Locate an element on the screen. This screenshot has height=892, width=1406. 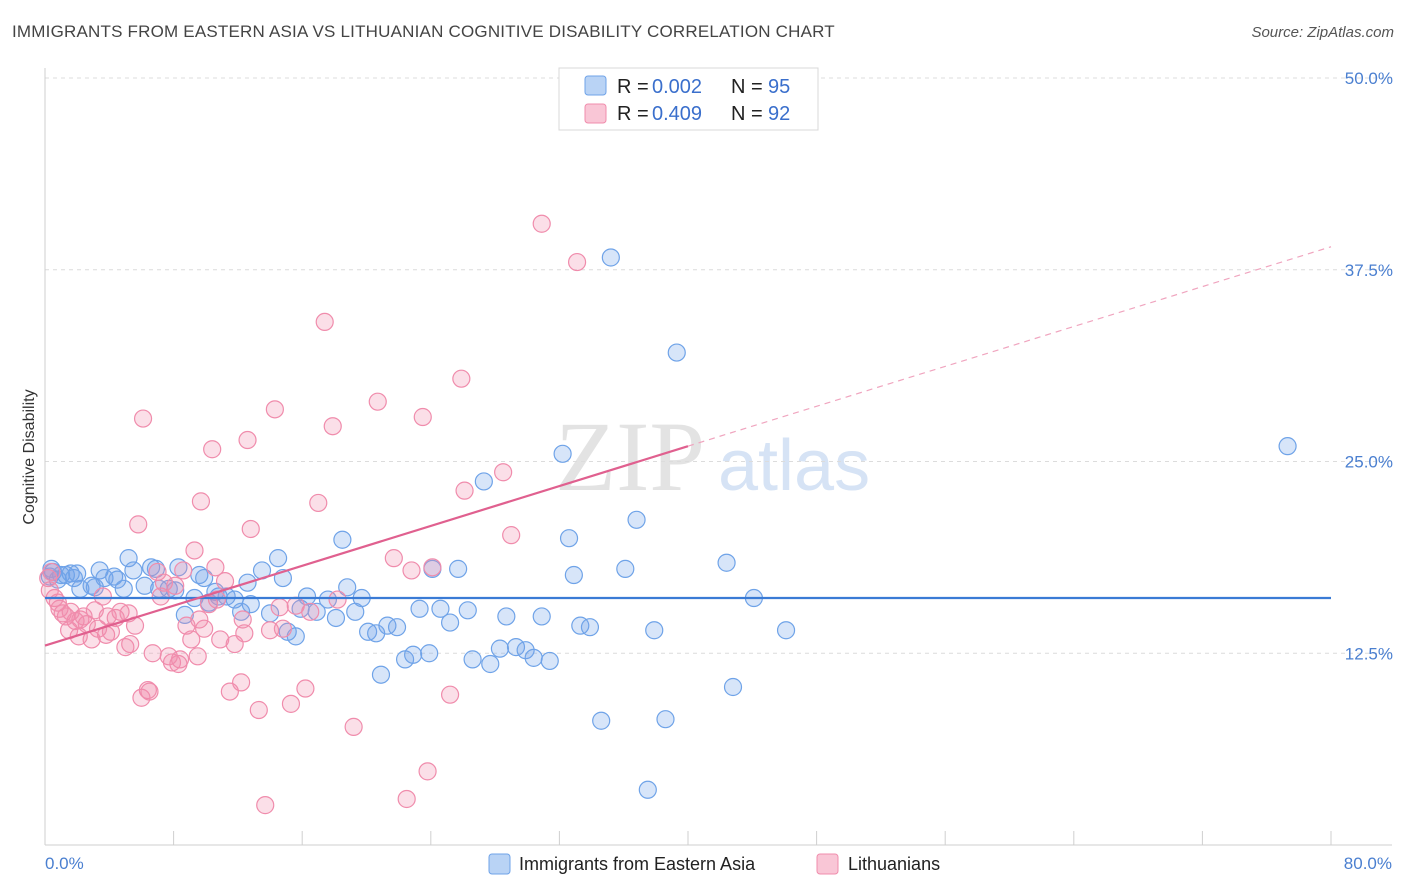
y-tick-label: 12.5% is located at coordinates (1369, 653).